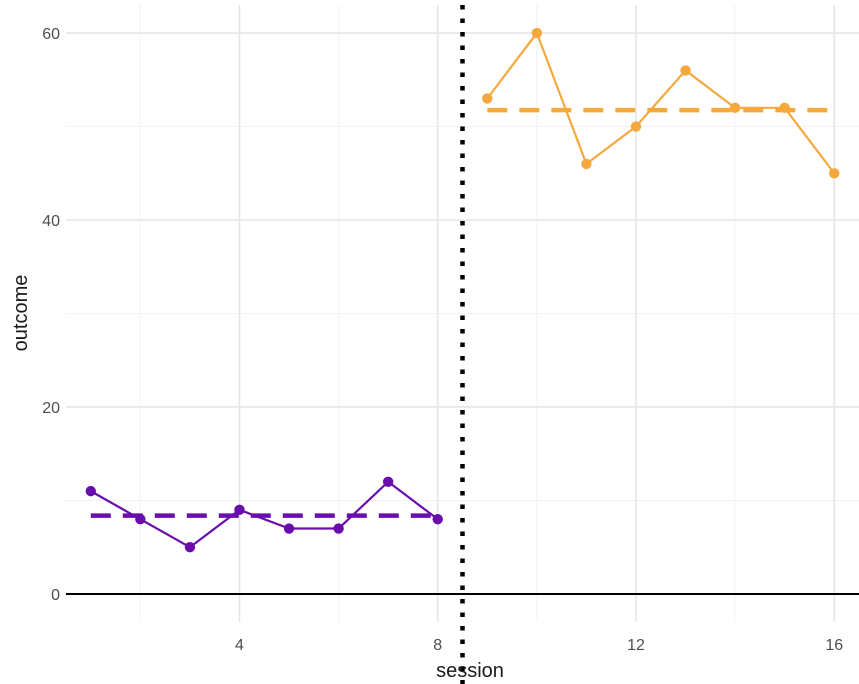 This screenshot has height=684, width=859. Describe the element at coordinates (21, 313) in the screenshot. I see `y-axis-title: outcome` at that location.